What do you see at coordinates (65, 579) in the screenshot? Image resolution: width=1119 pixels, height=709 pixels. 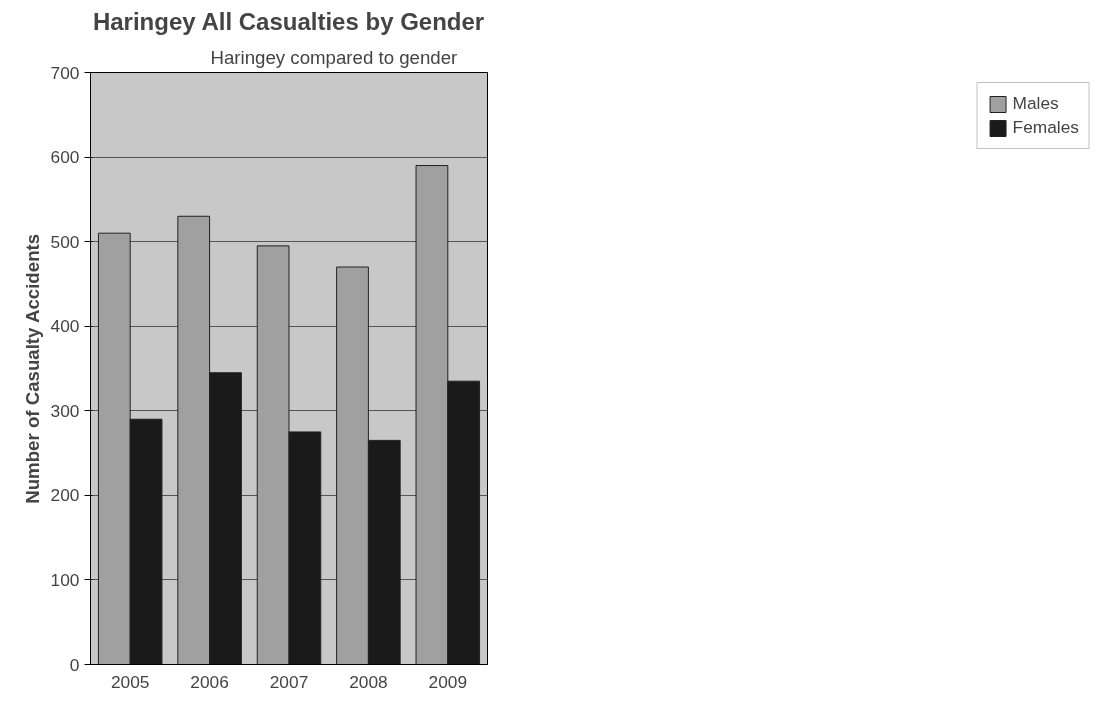 I see `y-tick-label: 100` at bounding box center [65, 579].